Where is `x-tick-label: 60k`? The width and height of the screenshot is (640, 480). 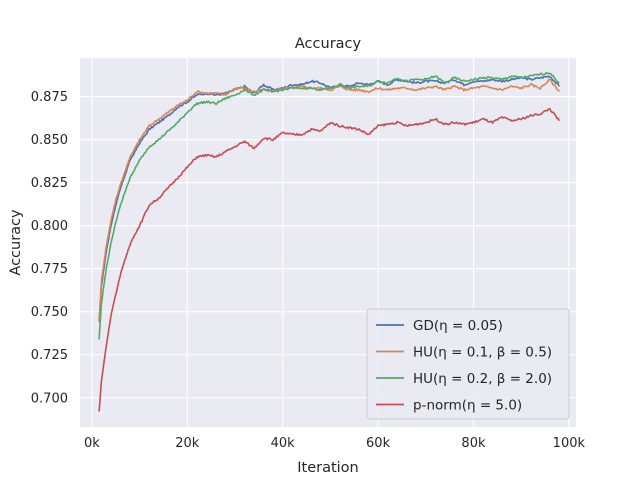
x-tick-label: 60k is located at coordinates (378, 443).